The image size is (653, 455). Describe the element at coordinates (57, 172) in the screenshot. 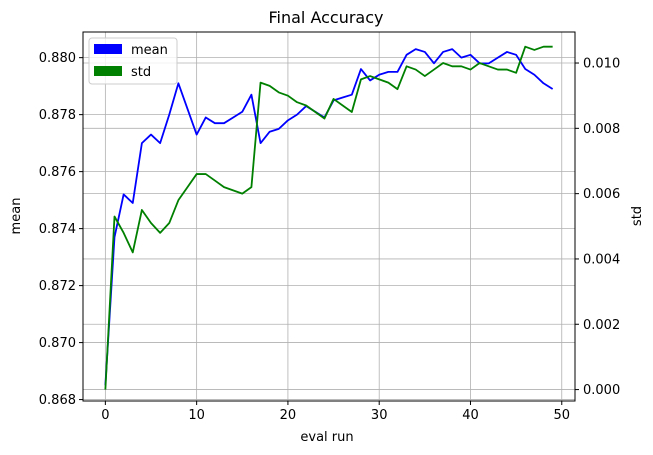

I see `y-tick-label: 0.876` at that location.